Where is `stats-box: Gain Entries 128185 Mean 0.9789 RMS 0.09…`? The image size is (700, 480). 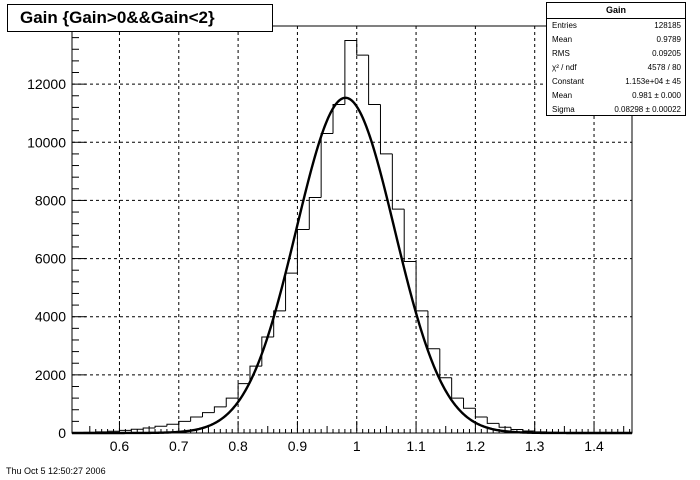
stats-box: Gain Entries 128185 Mean 0.9789 RMS 0.09… is located at coordinates (616, 59).